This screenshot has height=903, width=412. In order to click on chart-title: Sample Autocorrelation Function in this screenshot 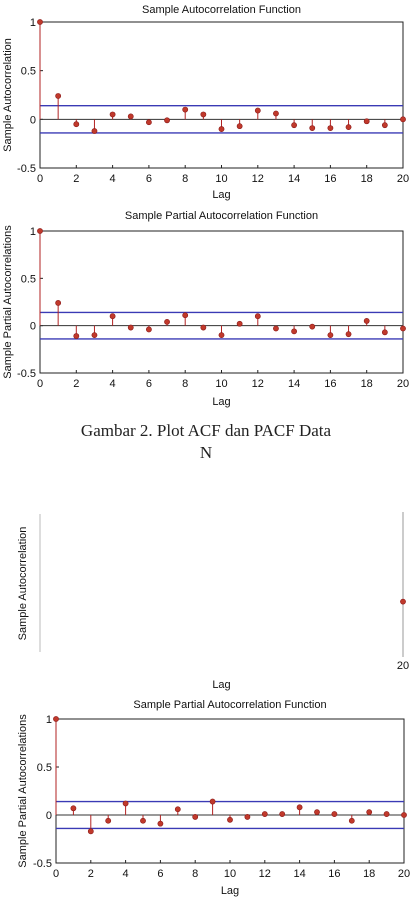, I will do `click(221, 10)`.